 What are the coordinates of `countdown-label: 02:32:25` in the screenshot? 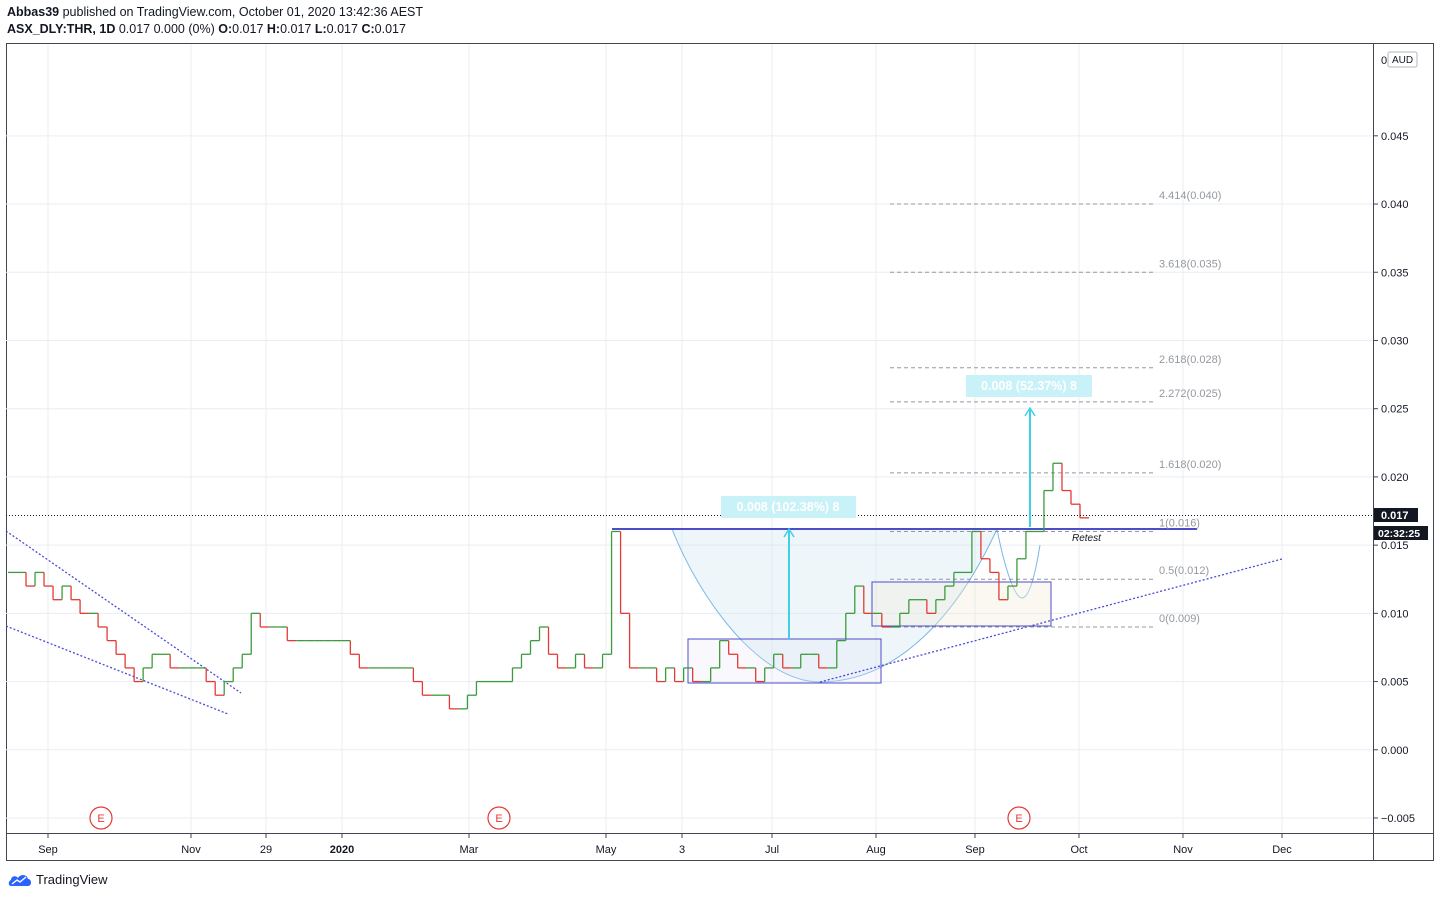 It's located at (1399, 534).